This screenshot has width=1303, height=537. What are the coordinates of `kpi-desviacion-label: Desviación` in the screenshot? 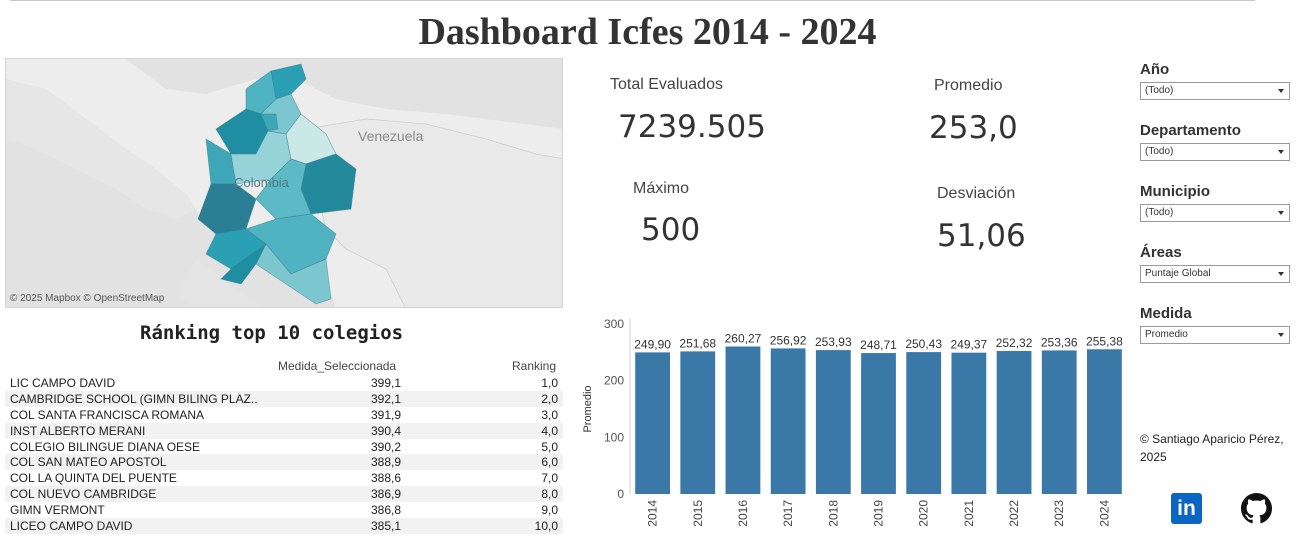 It's located at (976, 193).